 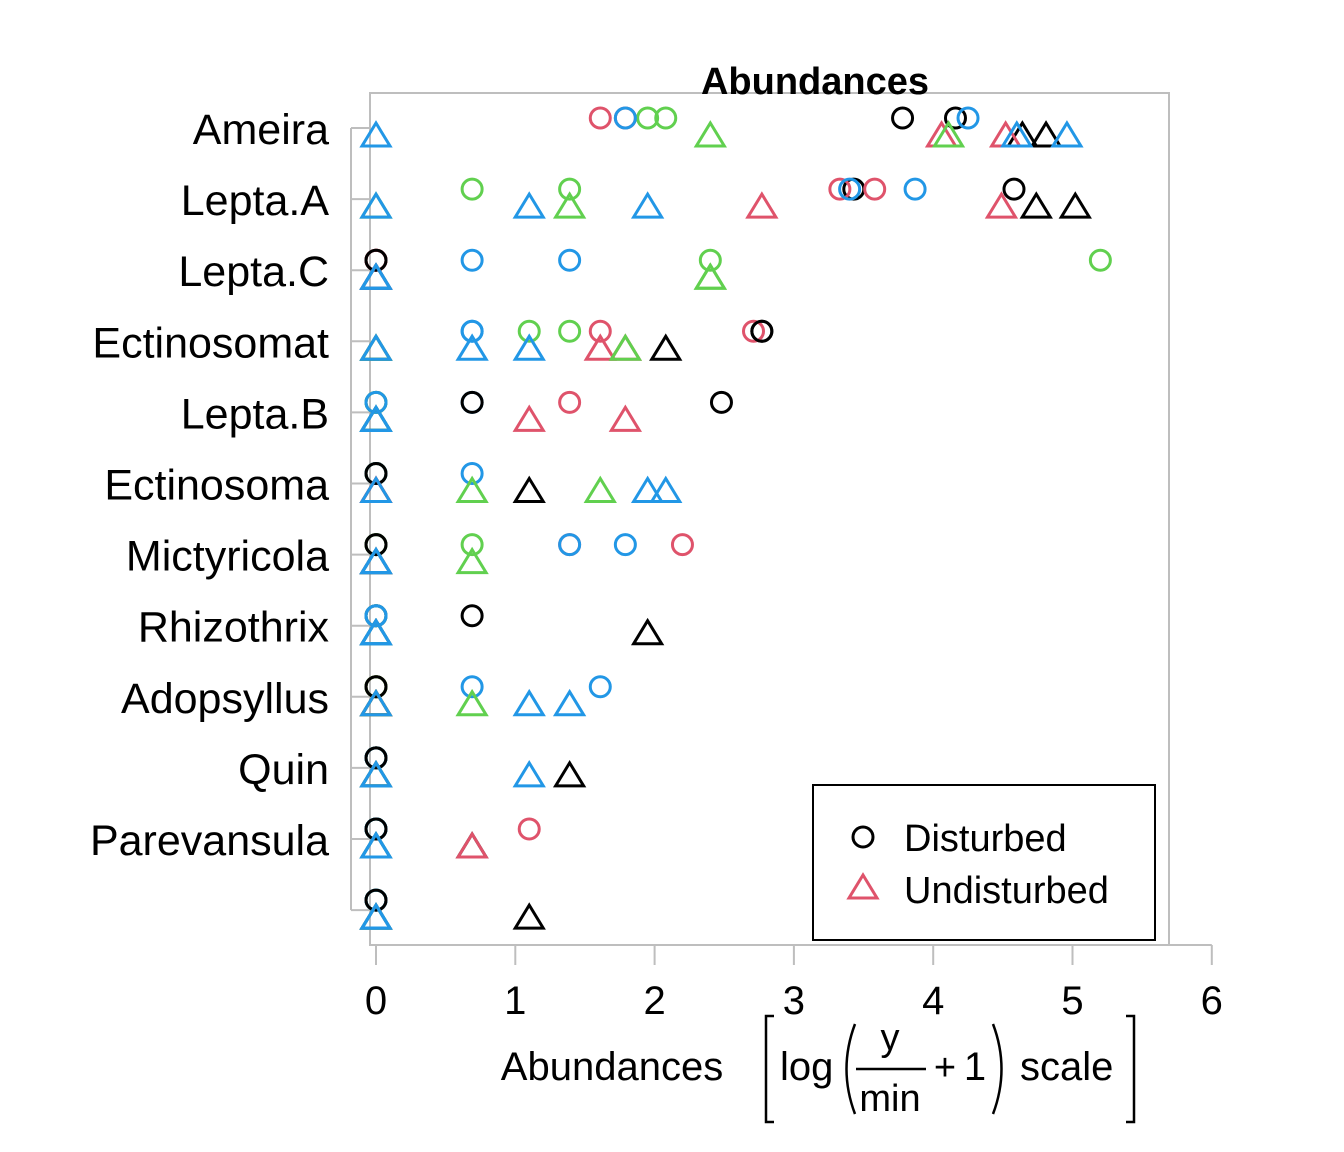 What do you see at coordinates (806, 1067) in the screenshot?
I see `x-label-func: log` at bounding box center [806, 1067].